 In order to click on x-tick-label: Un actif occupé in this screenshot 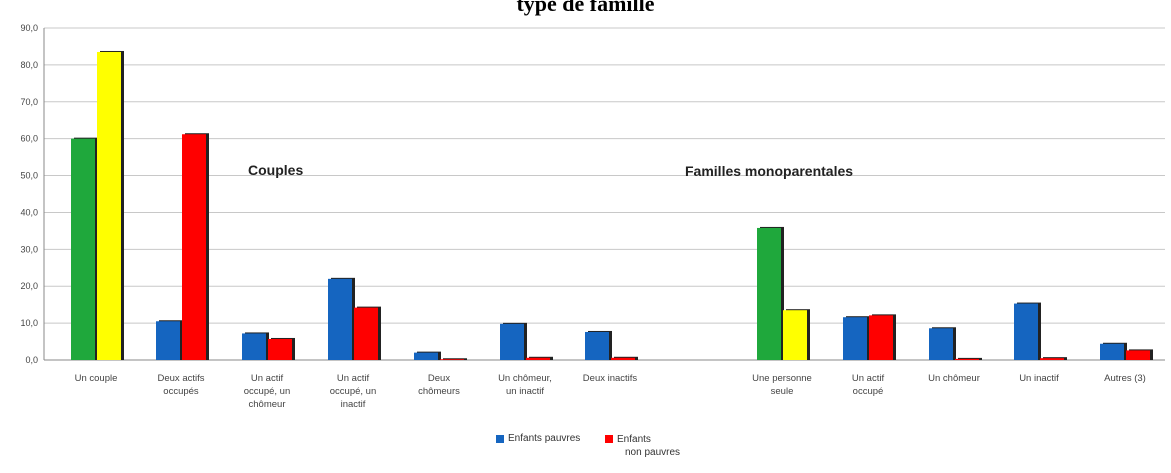, I will do `click(868, 385)`.